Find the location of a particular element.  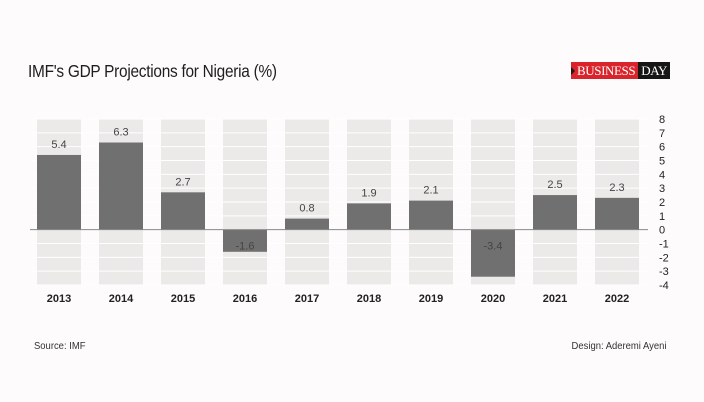

y-tick-label: -3 is located at coordinates (664, 272).